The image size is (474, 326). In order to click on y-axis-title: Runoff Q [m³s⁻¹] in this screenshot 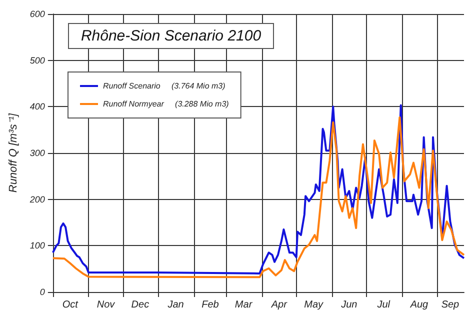, I will do `click(14, 152)`.